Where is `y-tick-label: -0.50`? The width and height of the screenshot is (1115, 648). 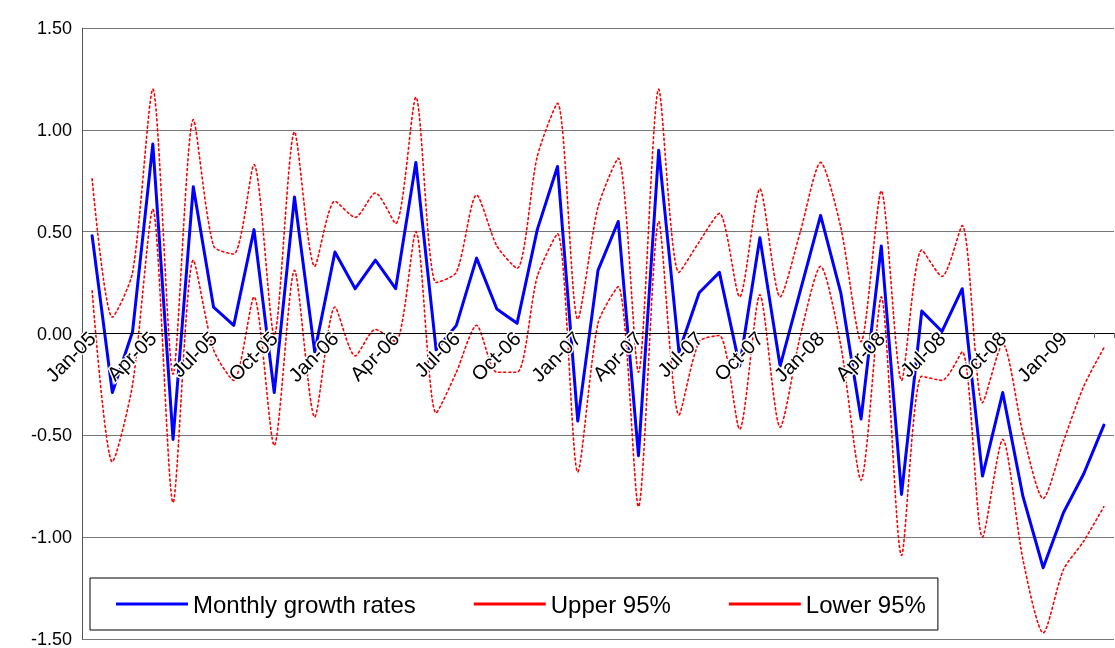
y-tick-label: -0.50 is located at coordinates (51, 435).